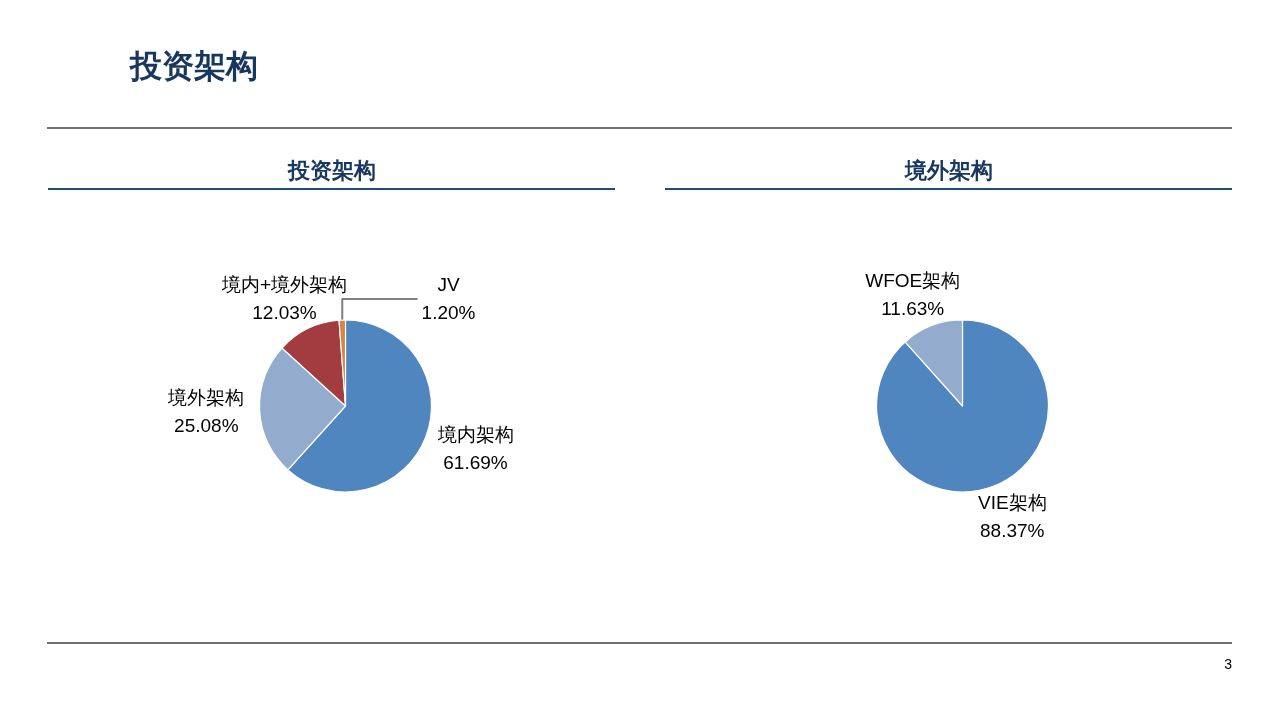 Image resolution: width=1279 pixels, height=719 pixels. Describe the element at coordinates (193, 66) in the screenshot. I see `text: 投资架构` at that location.